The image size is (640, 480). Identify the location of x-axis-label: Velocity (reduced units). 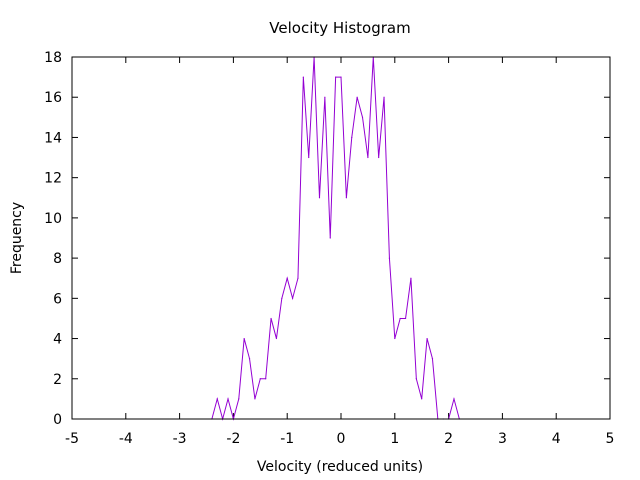
(340, 467).